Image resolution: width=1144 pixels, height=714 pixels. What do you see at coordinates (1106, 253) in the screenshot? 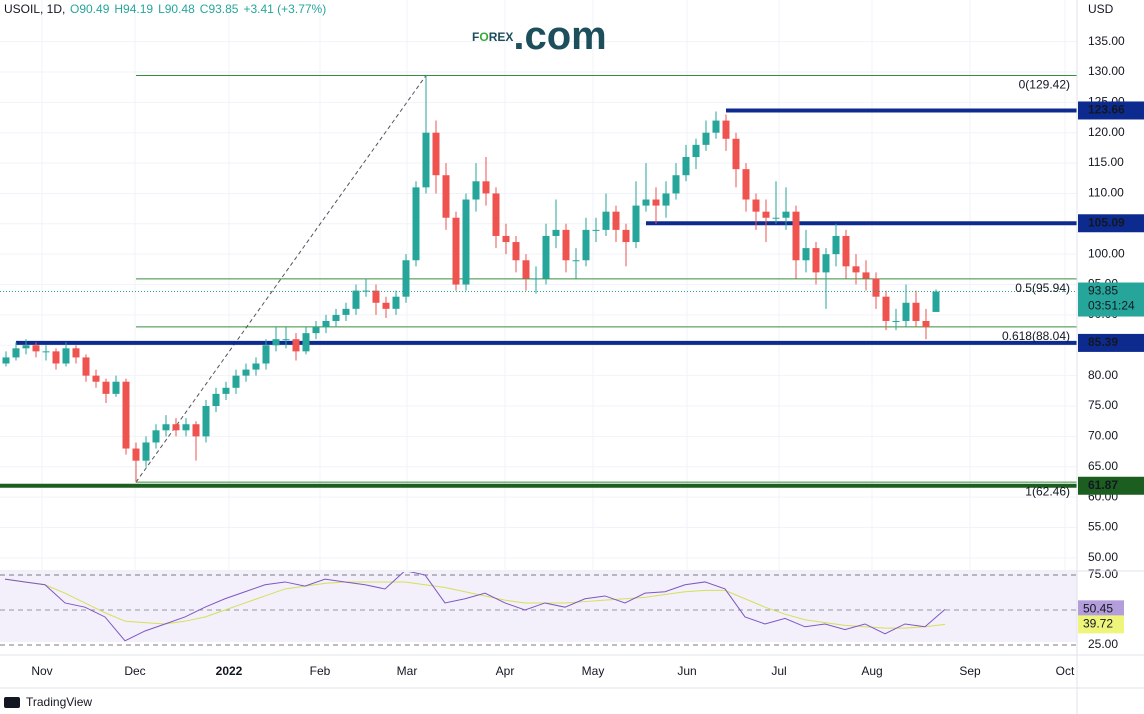
I see `y-tick-label: 100.00` at bounding box center [1106, 253].